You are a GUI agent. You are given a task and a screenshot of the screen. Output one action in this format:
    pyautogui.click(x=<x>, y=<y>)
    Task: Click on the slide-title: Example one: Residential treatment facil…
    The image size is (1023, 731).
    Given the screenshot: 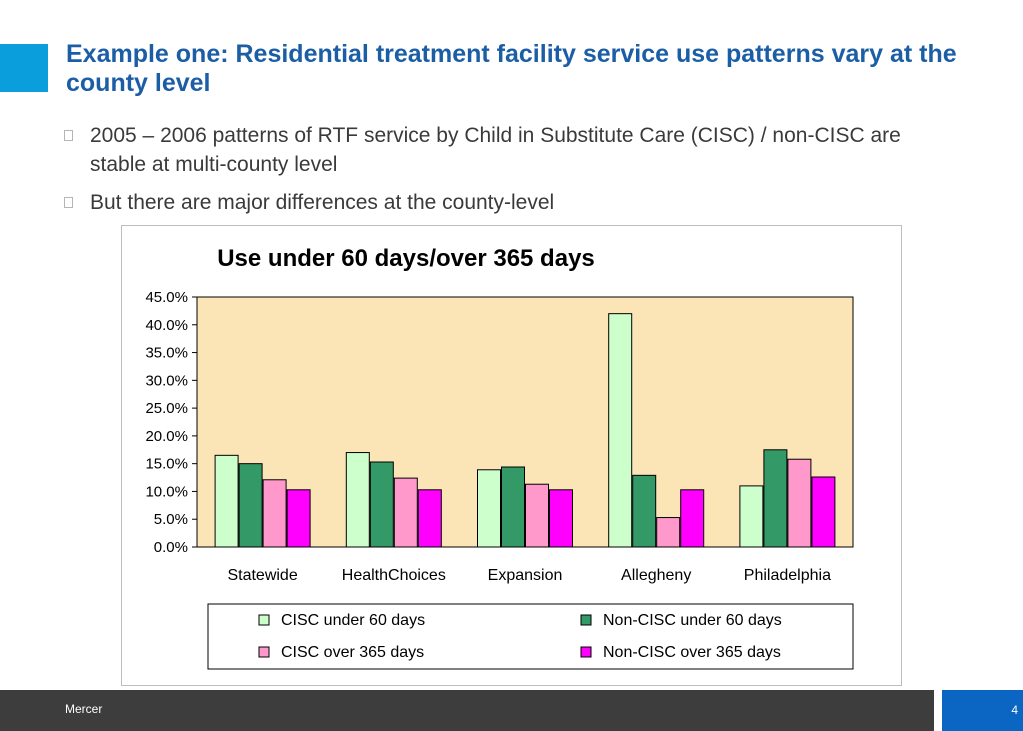 What is the action you would take?
    pyautogui.click(x=511, y=68)
    